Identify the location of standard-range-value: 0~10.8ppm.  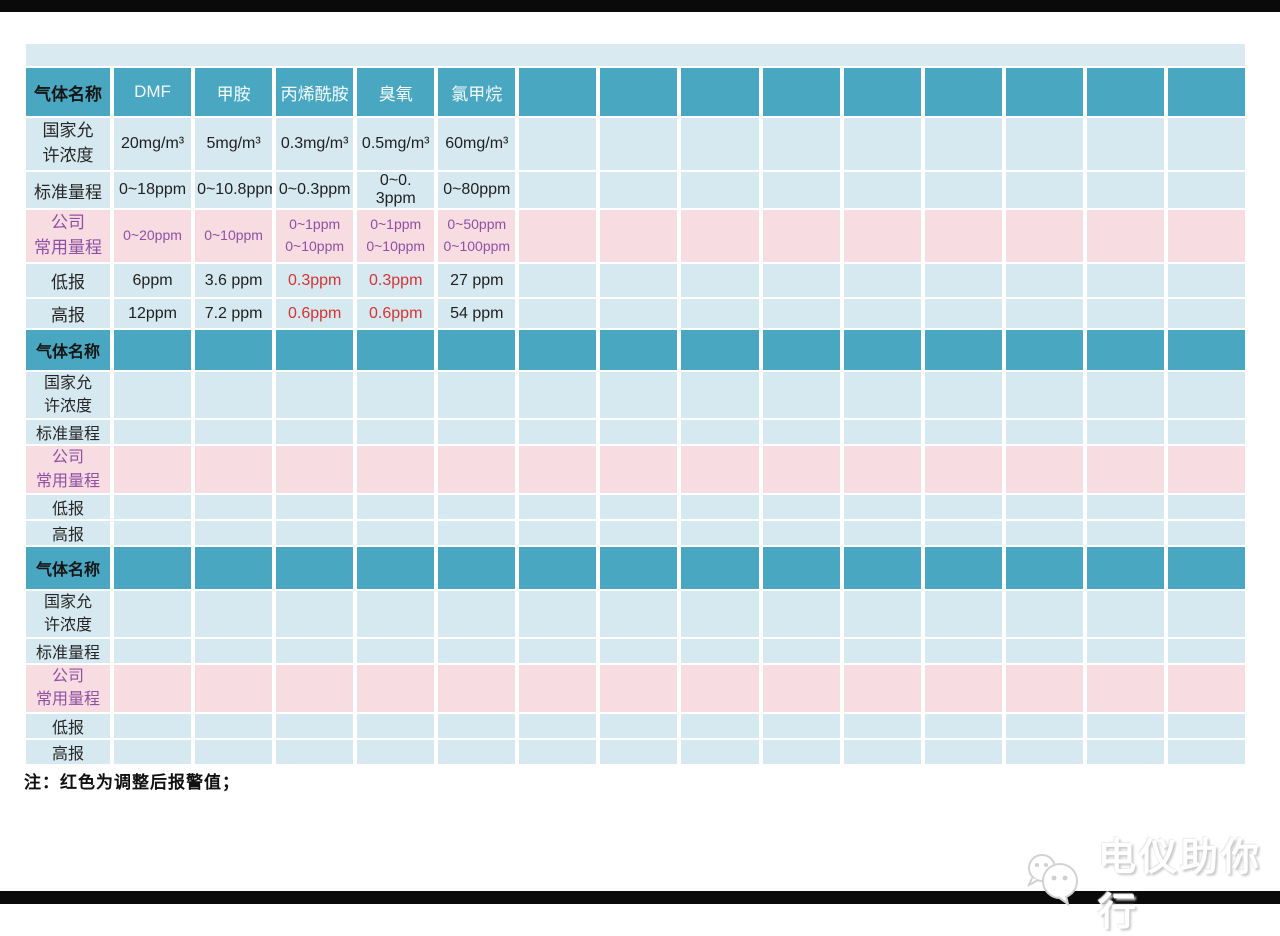
(234, 190).